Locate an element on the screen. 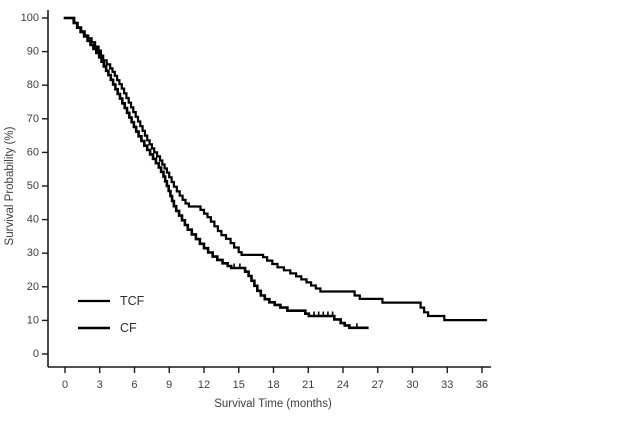 Image resolution: width=624 pixels, height=436 pixels. y-tick-label: 80 is located at coordinates (33, 85).